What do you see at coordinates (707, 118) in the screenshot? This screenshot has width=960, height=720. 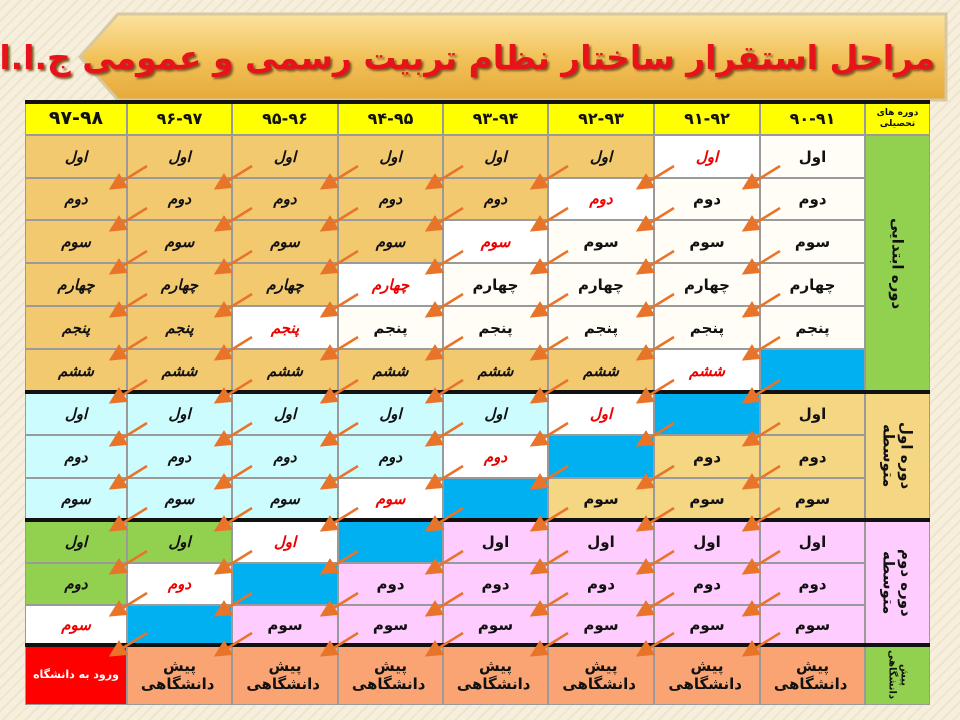 I see `year-header: ۹۱-۹۲` at bounding box center [707, 118].